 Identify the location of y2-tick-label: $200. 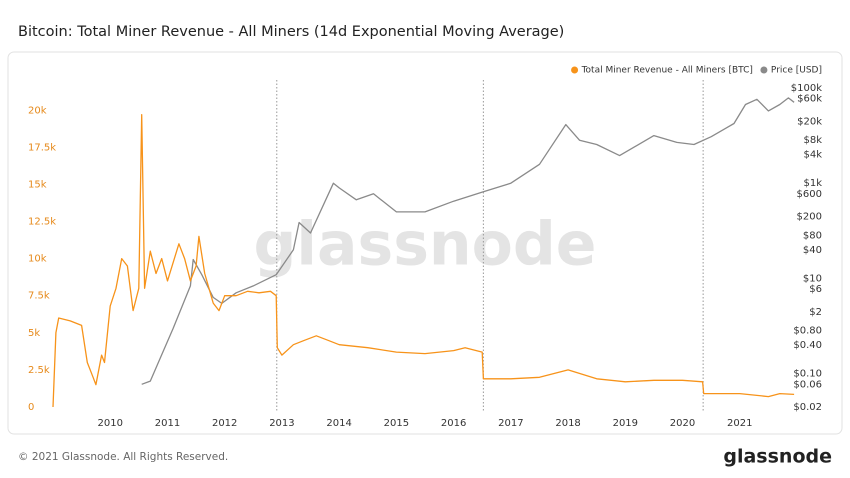
(809, 217).